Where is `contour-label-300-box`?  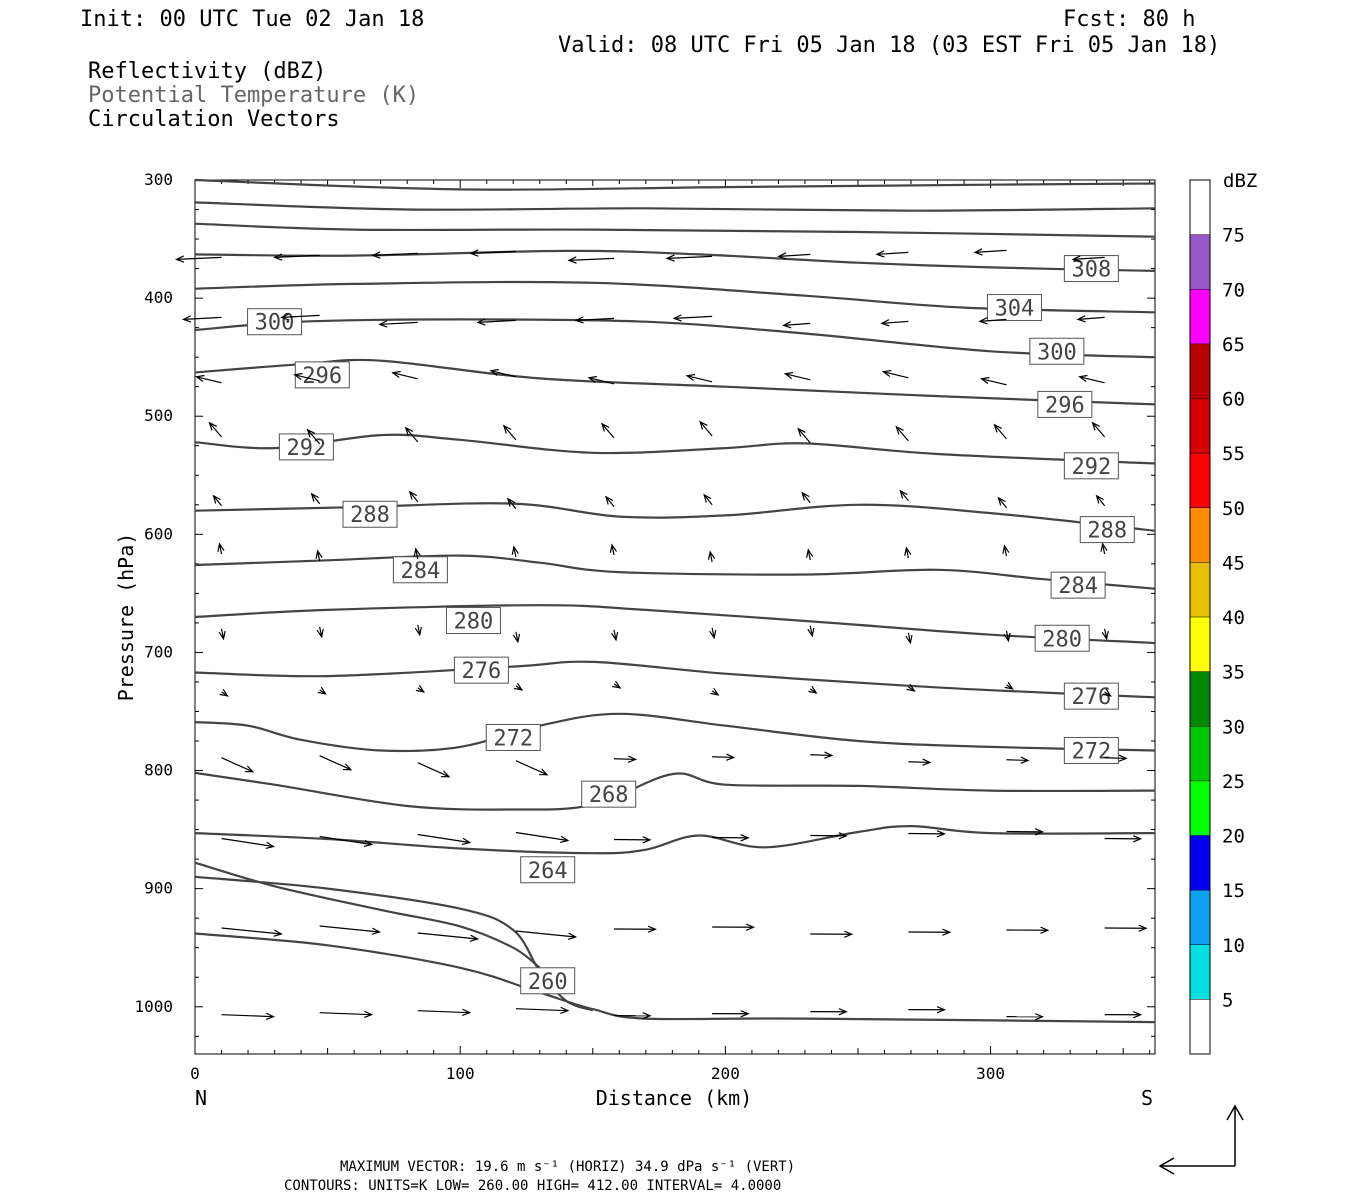 contour-label-300-box is located at coordinates (275, 322).